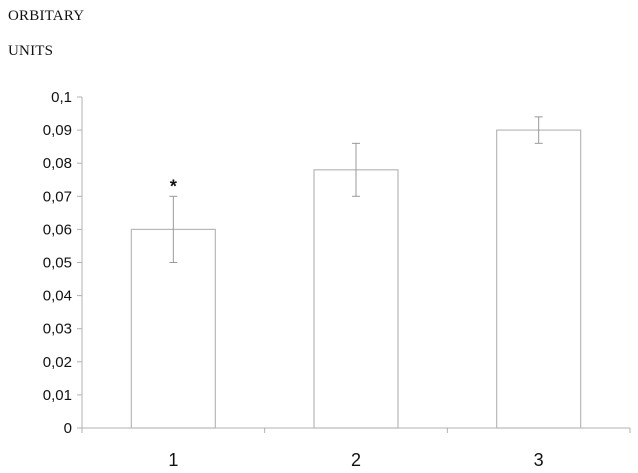 This screenshot has width=638, height=473. I want to click on y-axis-label-line-1: ORBITARY, so click(46, 16).